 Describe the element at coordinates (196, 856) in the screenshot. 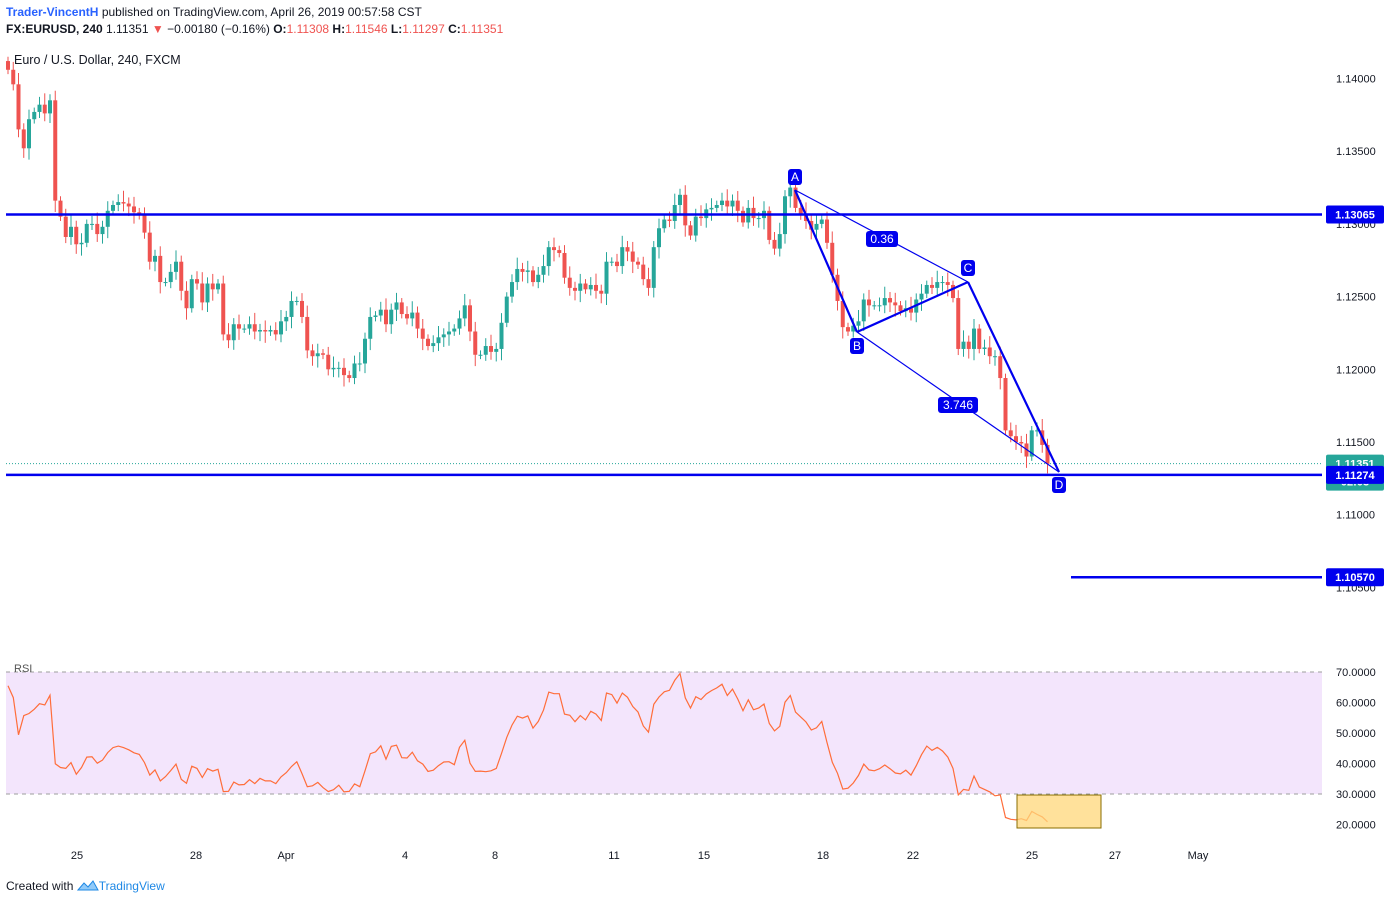

I see `time-tick-label: 28` at that location.